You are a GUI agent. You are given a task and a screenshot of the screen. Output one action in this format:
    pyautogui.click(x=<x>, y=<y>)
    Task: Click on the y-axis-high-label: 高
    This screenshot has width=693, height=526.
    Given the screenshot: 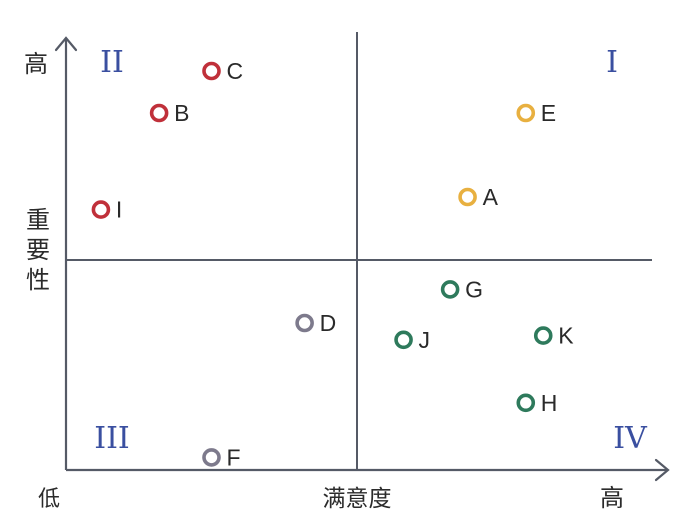 What is the action you would take?
    pyautogui.click(x=36, y=64)
    